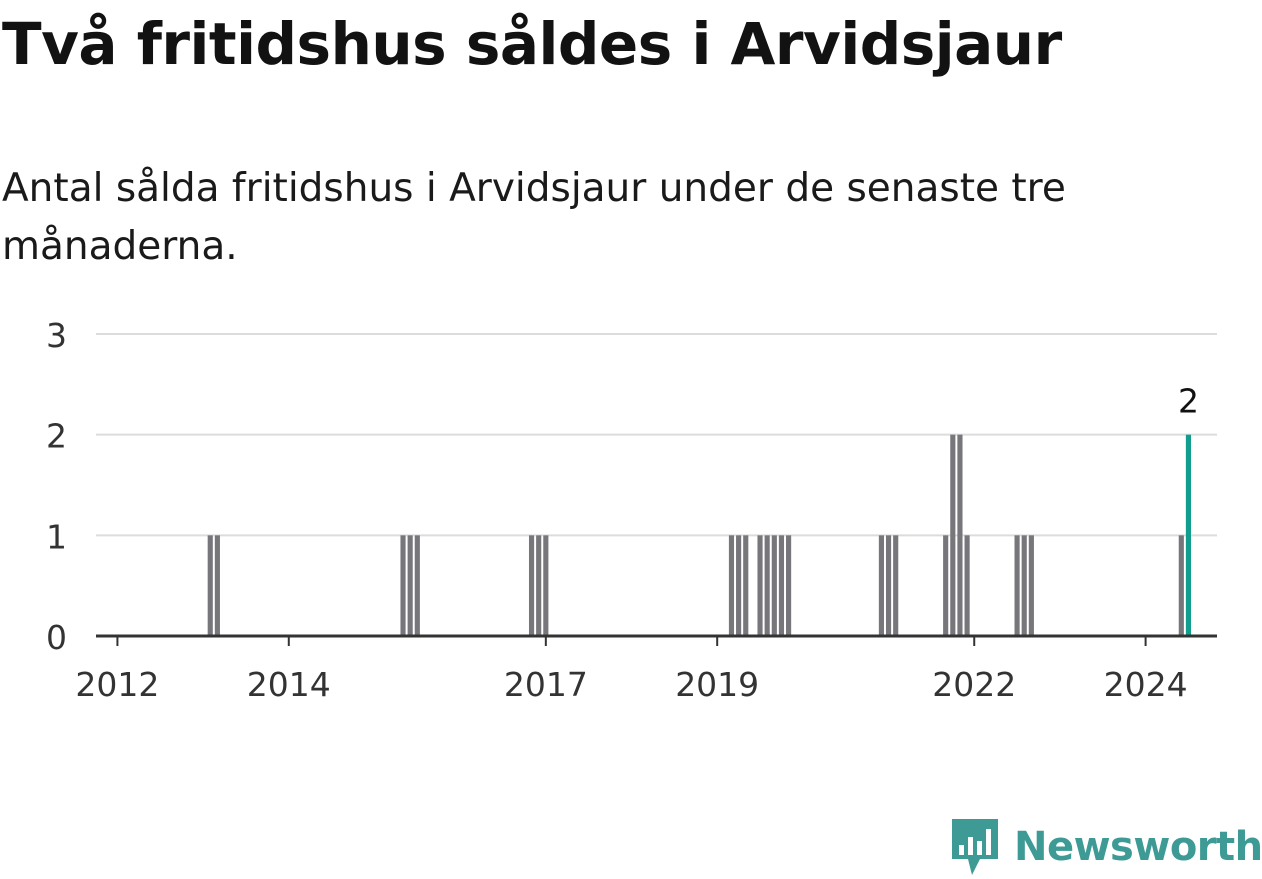 The width and height of the screenshot is (1262, 879). I want to click on y-axis-ticks: 0 1 2 3, so click(56, 486).